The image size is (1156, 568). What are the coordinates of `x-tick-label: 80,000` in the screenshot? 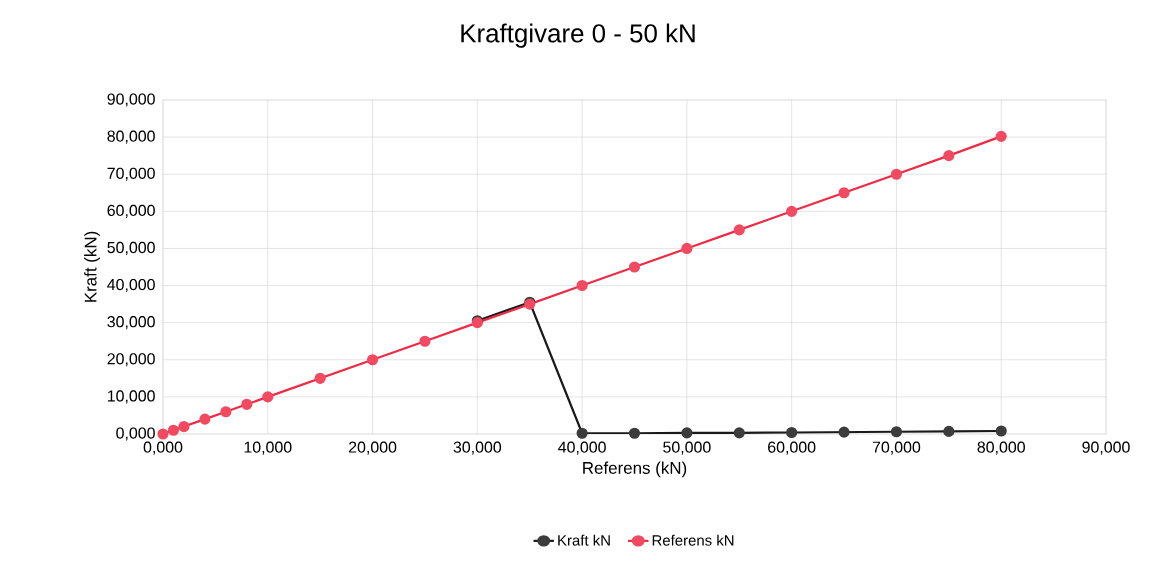 It's located at (1001, 448).